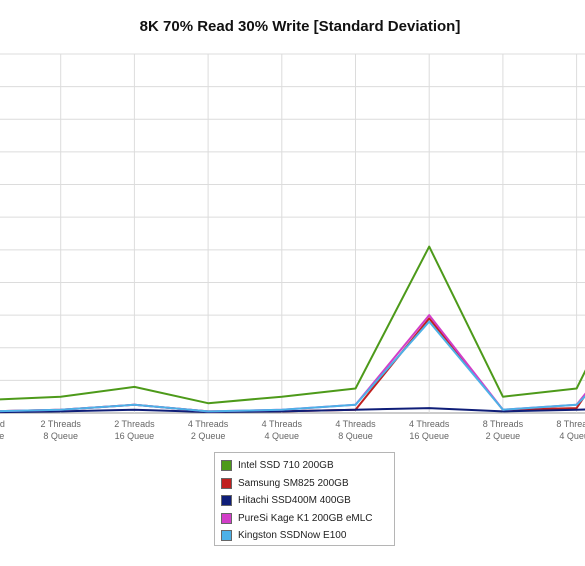 The width and height of the screenshot is (585, 566). I want to click on legend-label: Samsung SM825 200GB, so click(293, 483).